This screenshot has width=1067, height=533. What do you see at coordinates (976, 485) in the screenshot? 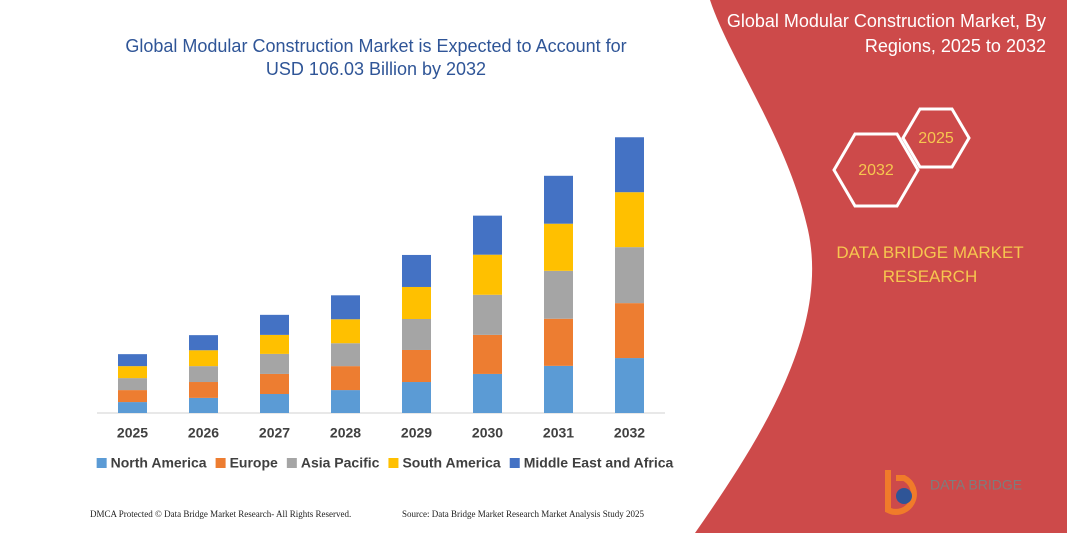
I see `logo-text: DATA BRIDGE` at bounding box center [976, 485].